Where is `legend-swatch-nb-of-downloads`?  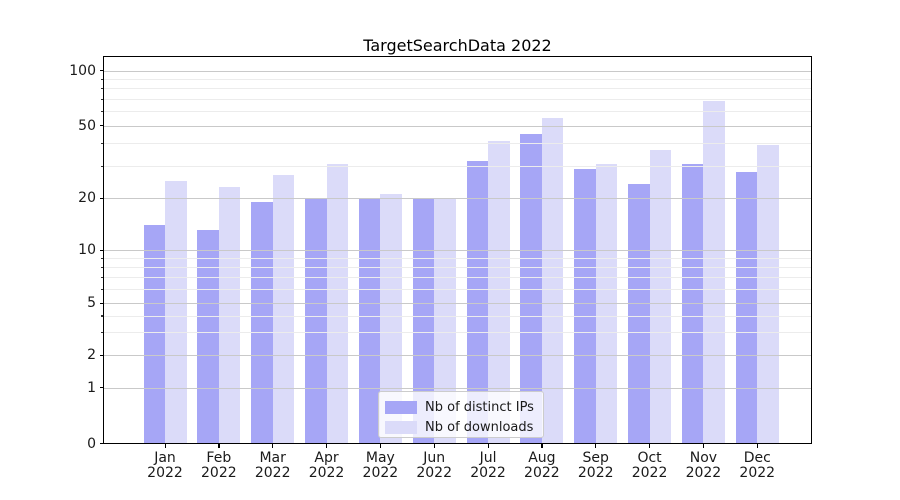 legend-swatch-nb-of-downloads is located at coordinates (401, 427).